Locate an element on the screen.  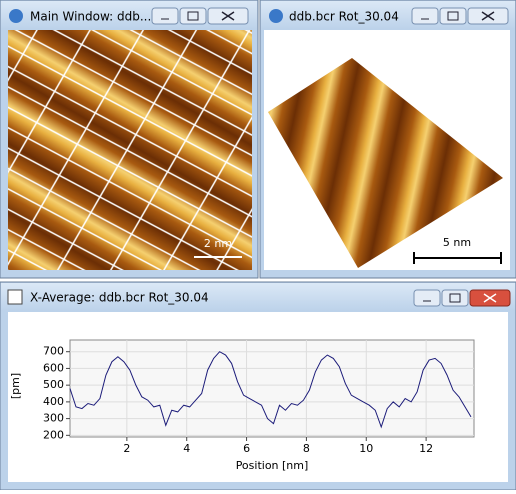
x-tick-label: 8 is located at coordinates (306, 448).